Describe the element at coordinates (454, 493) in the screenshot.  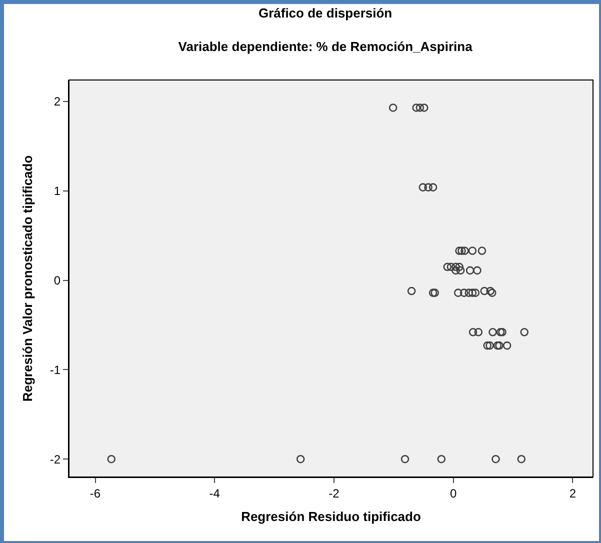
I see `x-tick-label: 0` at that location.